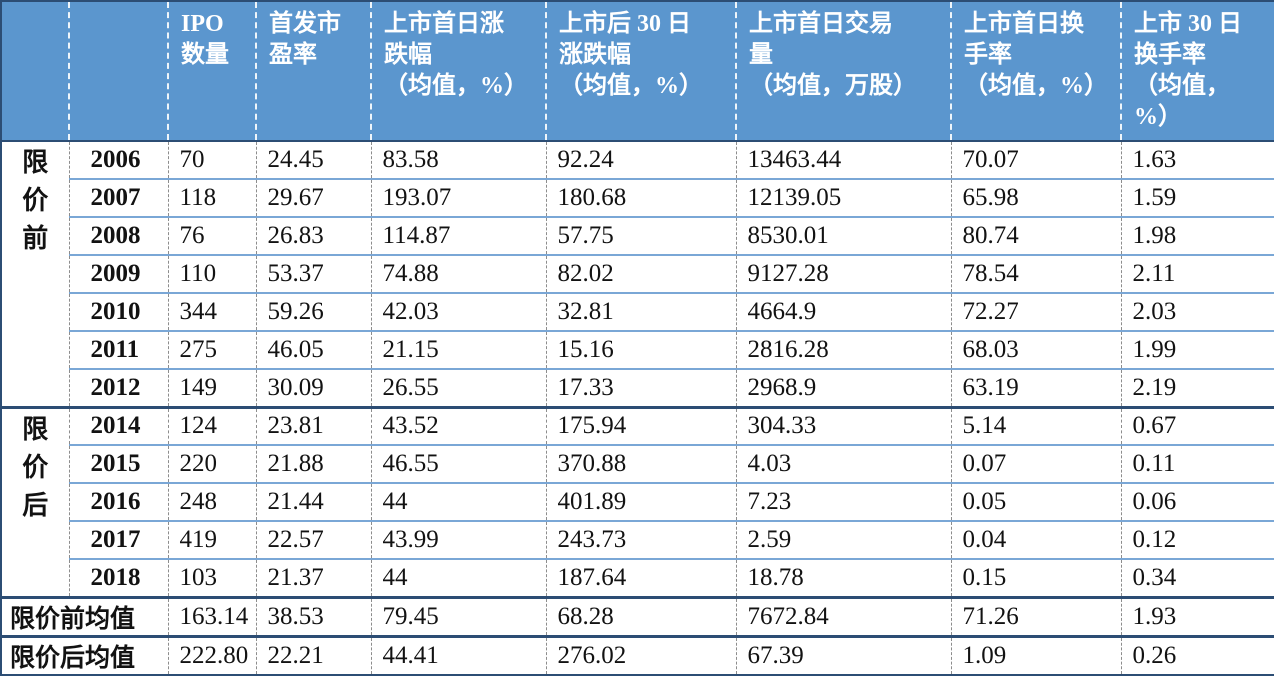 The image size is (1274, 684). What do you see at coordinates (314, 311) in the screenshot?
I see `value-cell: 59.26` at bounding box center [314, 311].